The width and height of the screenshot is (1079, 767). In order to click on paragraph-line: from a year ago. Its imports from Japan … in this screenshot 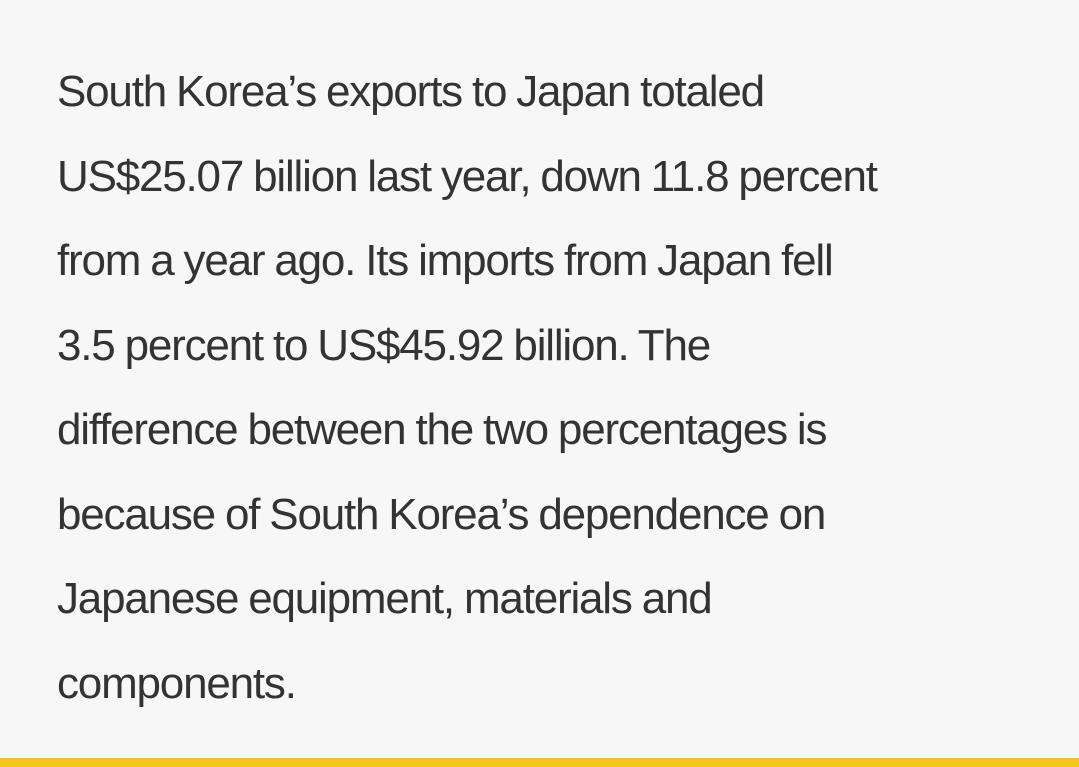, I will do `click(445, 260)`.